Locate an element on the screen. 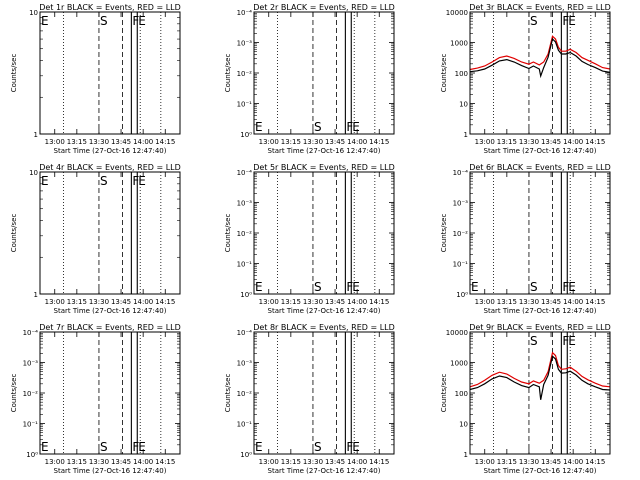 This screenshot has width=640, height=480. panel-title: Det 2r BLACK = Events, RED = LLD is located at coordinates (324, 7).